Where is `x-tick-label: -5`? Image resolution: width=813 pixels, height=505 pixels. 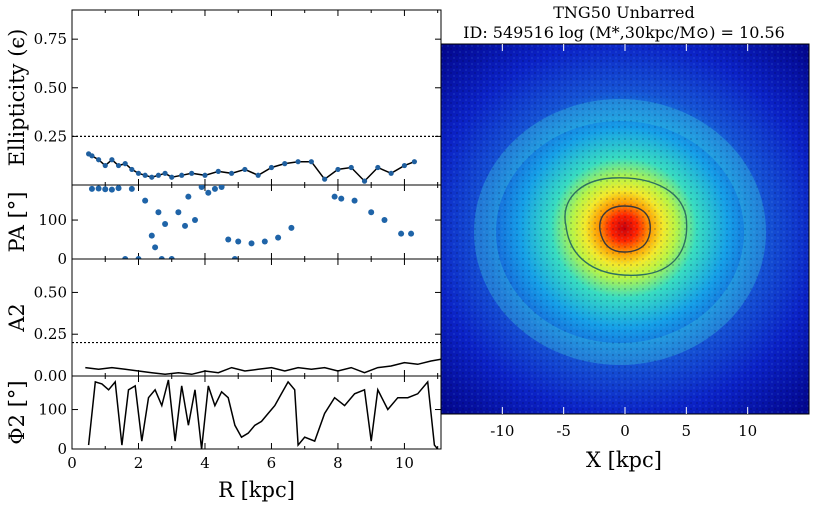 x-tick-label: -5 is located at coordinates (563, 431).